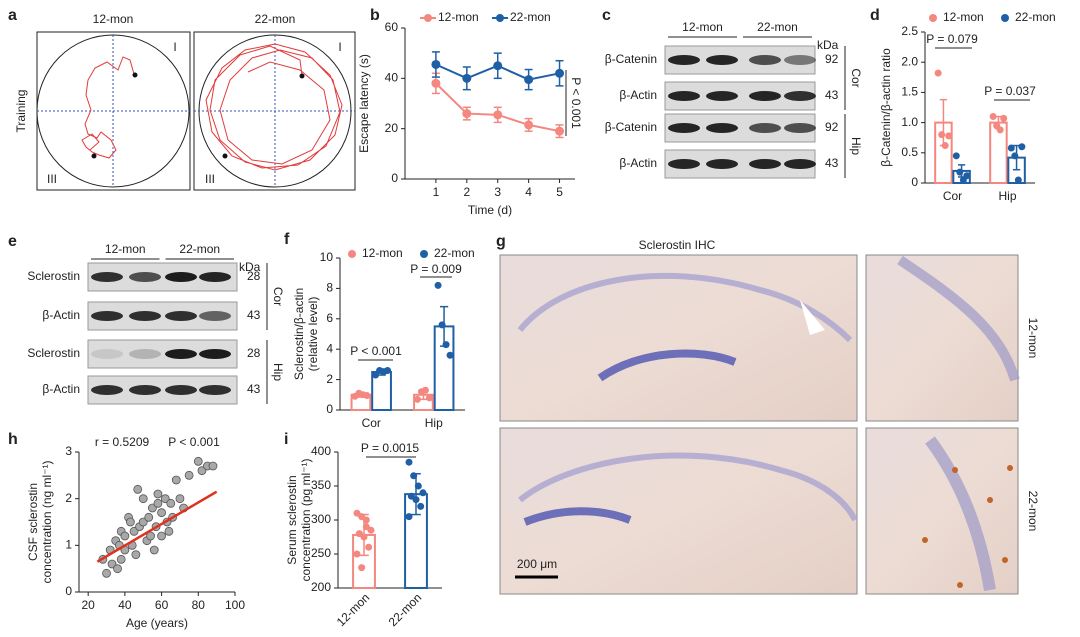 The height and width of the screenshot is (637, 1080). What do you see at coordinates (61, 389) in the screenshot?
I see `blot-row-label: β-Actin` at bounding box center [61, 389].